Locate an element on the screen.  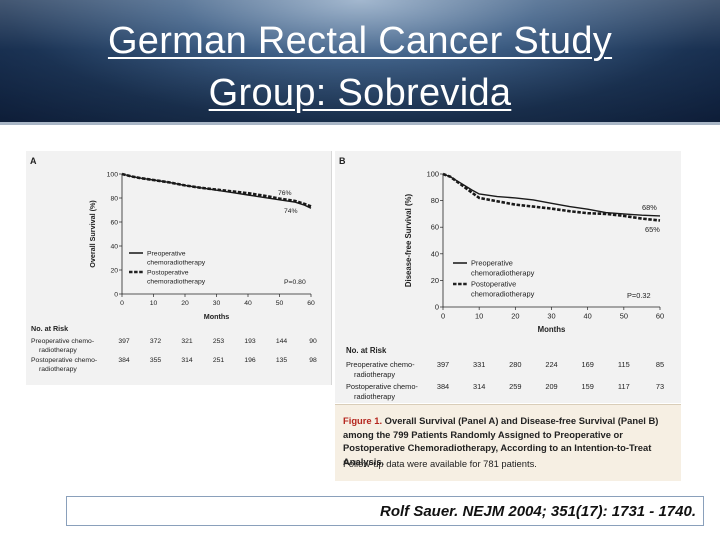
risk-count: 90 is located at coordinates (313, 341).